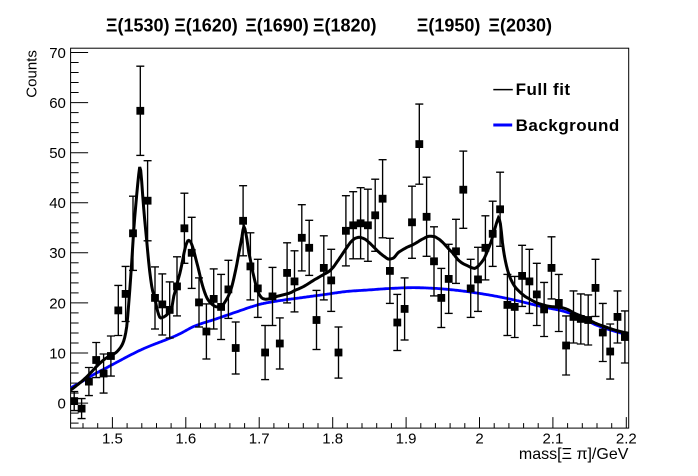 The image size is (698, 476). Describe the element at coordinates (57, 303) in the screenshot. I see `svg-text: 20` at that location.